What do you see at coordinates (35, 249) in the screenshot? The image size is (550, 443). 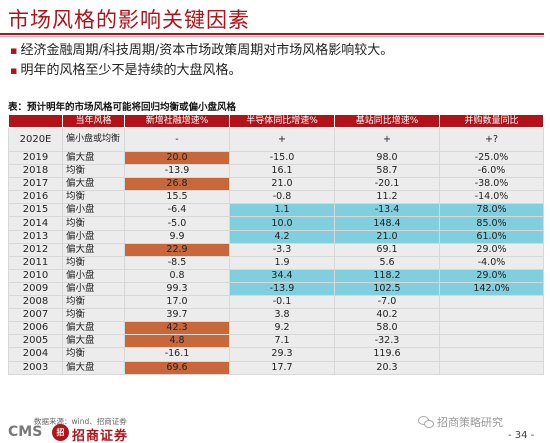 I see `cell-year: 2012` at bounding box center [35, 249].